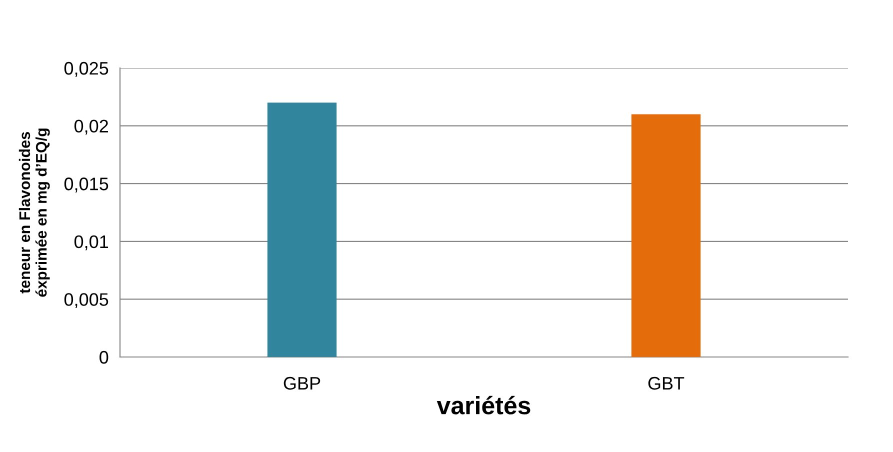 The image size is (893, 452). What do you see at coordinates (86, 69) in the screenshot?
I see `y-tick-label: 0,025` at bounding box center [86, 69].